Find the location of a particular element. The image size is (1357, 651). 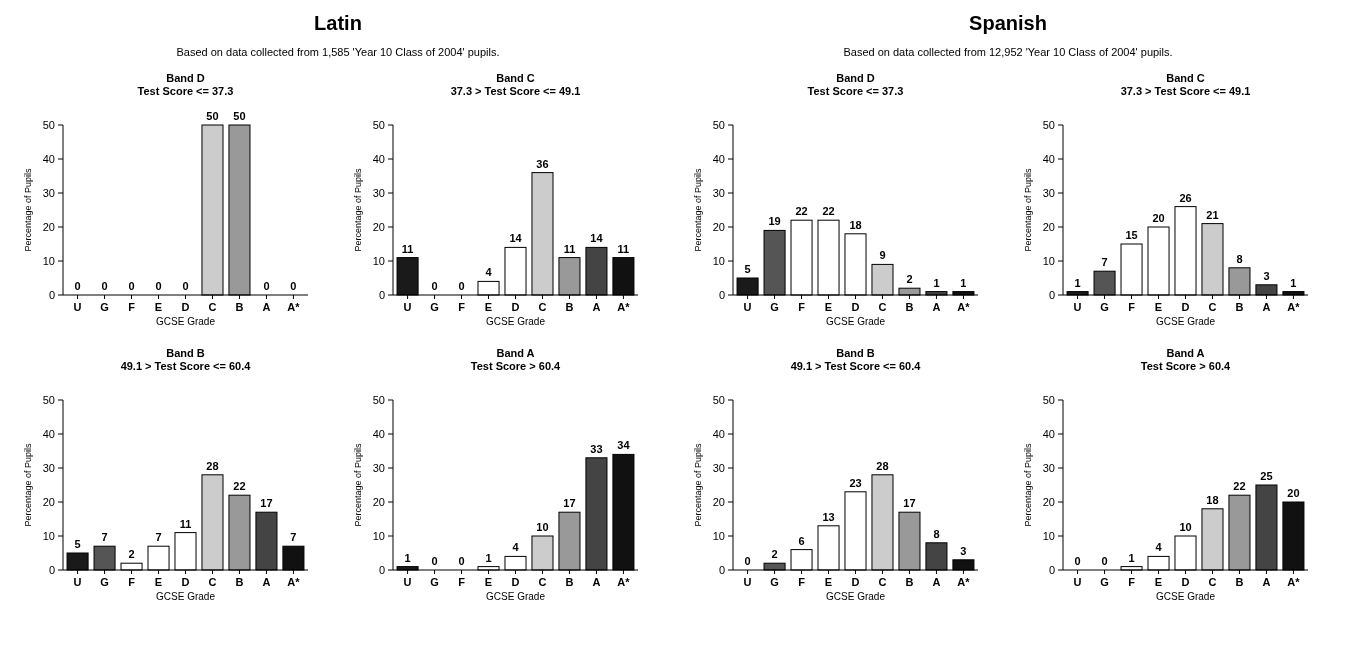

data-label: 15 is located at coordinates (1131, 235).